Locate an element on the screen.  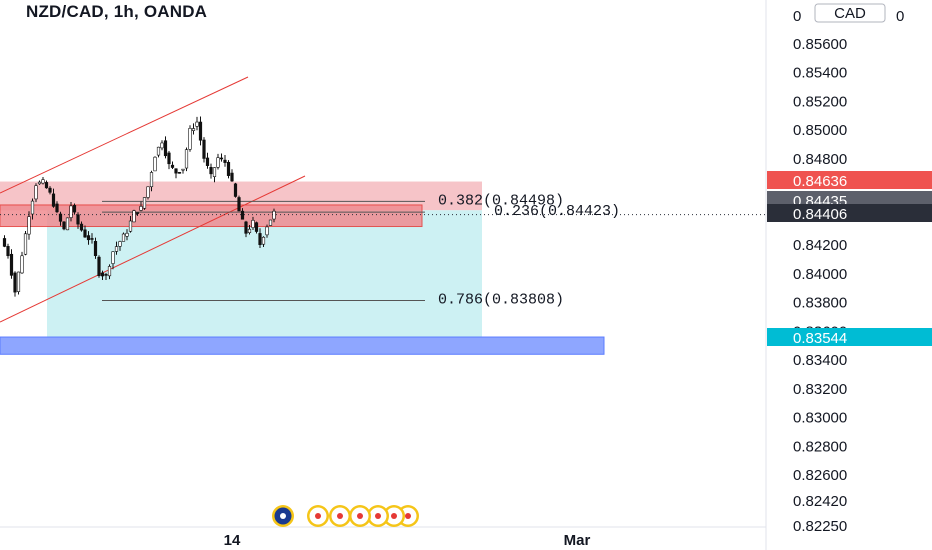
fib-label: 0.236(0.84423) is located at coordinates (557, 211).